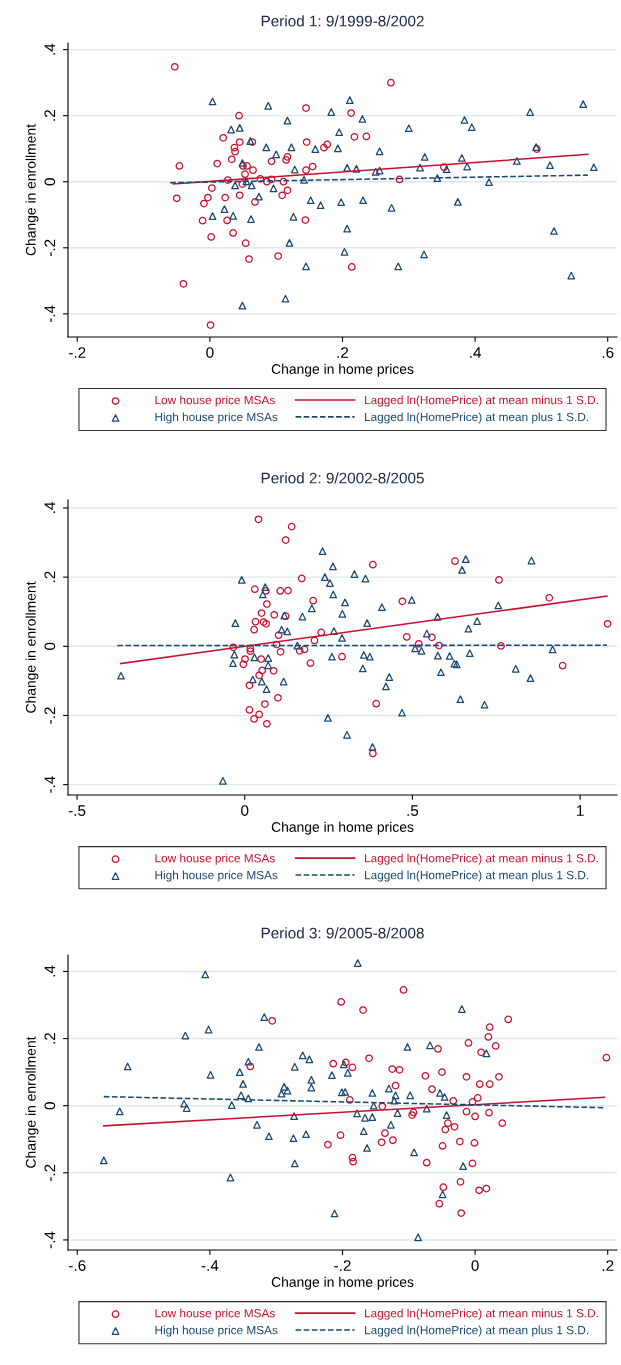 The image size is (621, 1365). What do you see at coordinates (210, 1265) in the screenshot?
I see `x-tick-label: -.4` at bounding box center [210, 1265].